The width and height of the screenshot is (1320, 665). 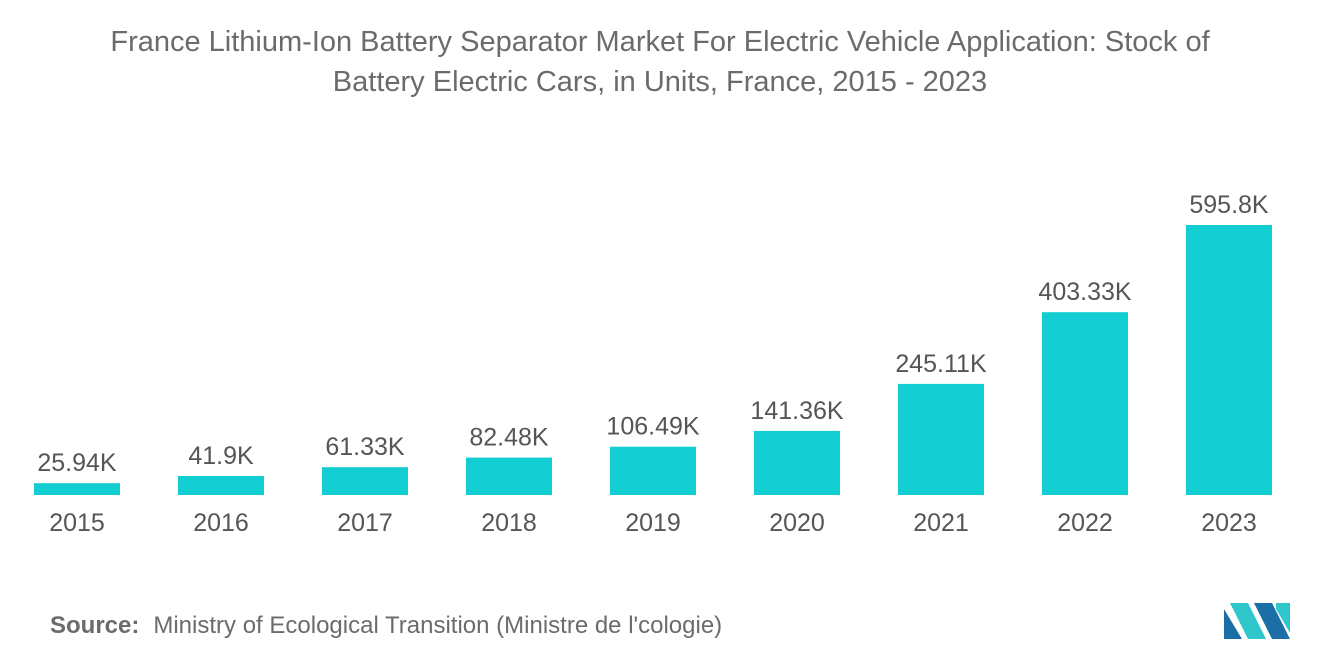 What do you see at coordinates (1229, 205) in the screenshot?
I see `data-label-2023: 595.8K` at bounding box center [1229, 205].